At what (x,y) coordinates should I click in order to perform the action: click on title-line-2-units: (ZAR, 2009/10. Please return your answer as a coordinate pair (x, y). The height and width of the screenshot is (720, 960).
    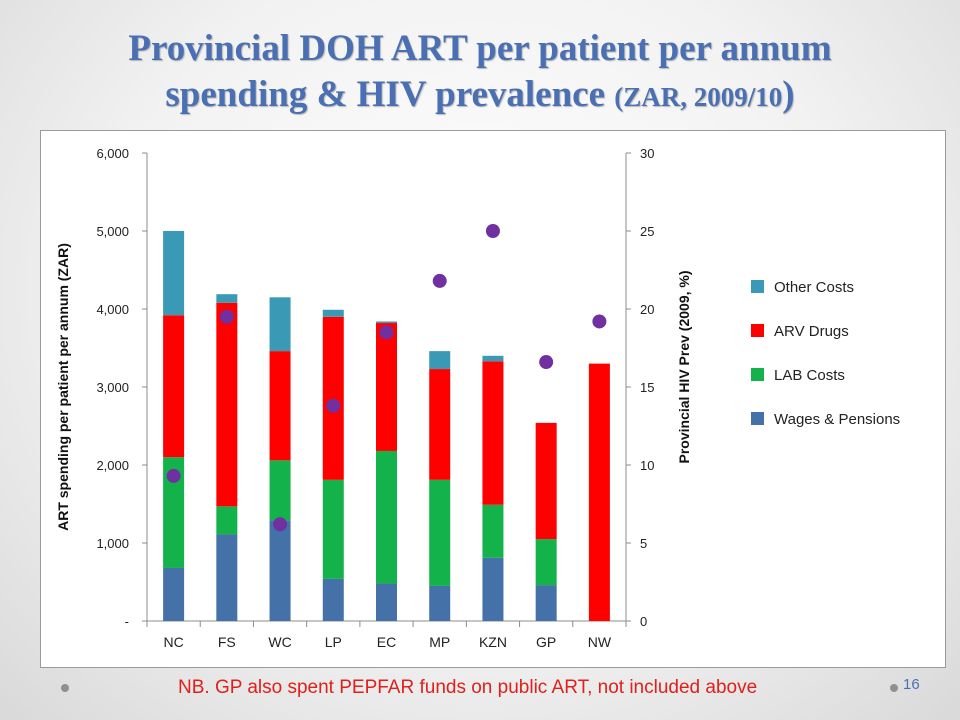
    Looking at the image, I should click on (698, 97).